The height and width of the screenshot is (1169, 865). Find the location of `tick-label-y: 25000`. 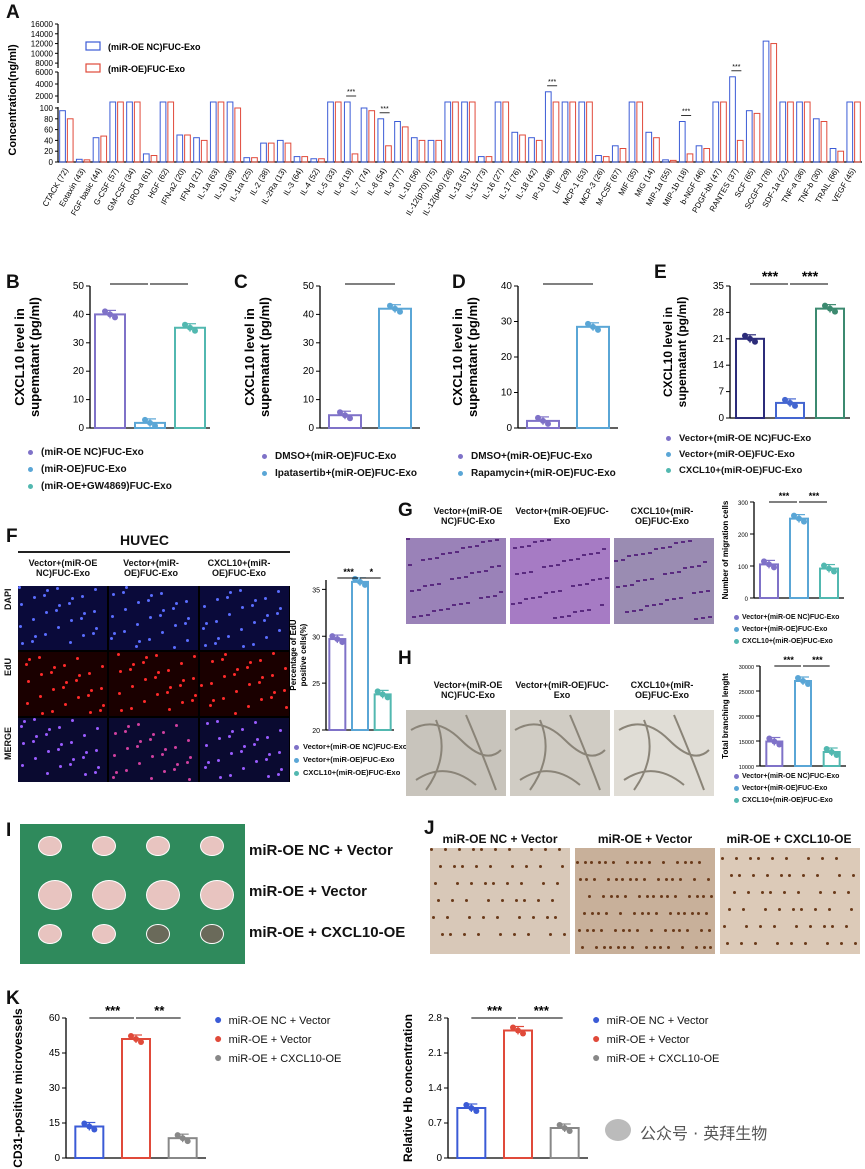

tick-label-y: 25000 is located at coordinates (746, 693).